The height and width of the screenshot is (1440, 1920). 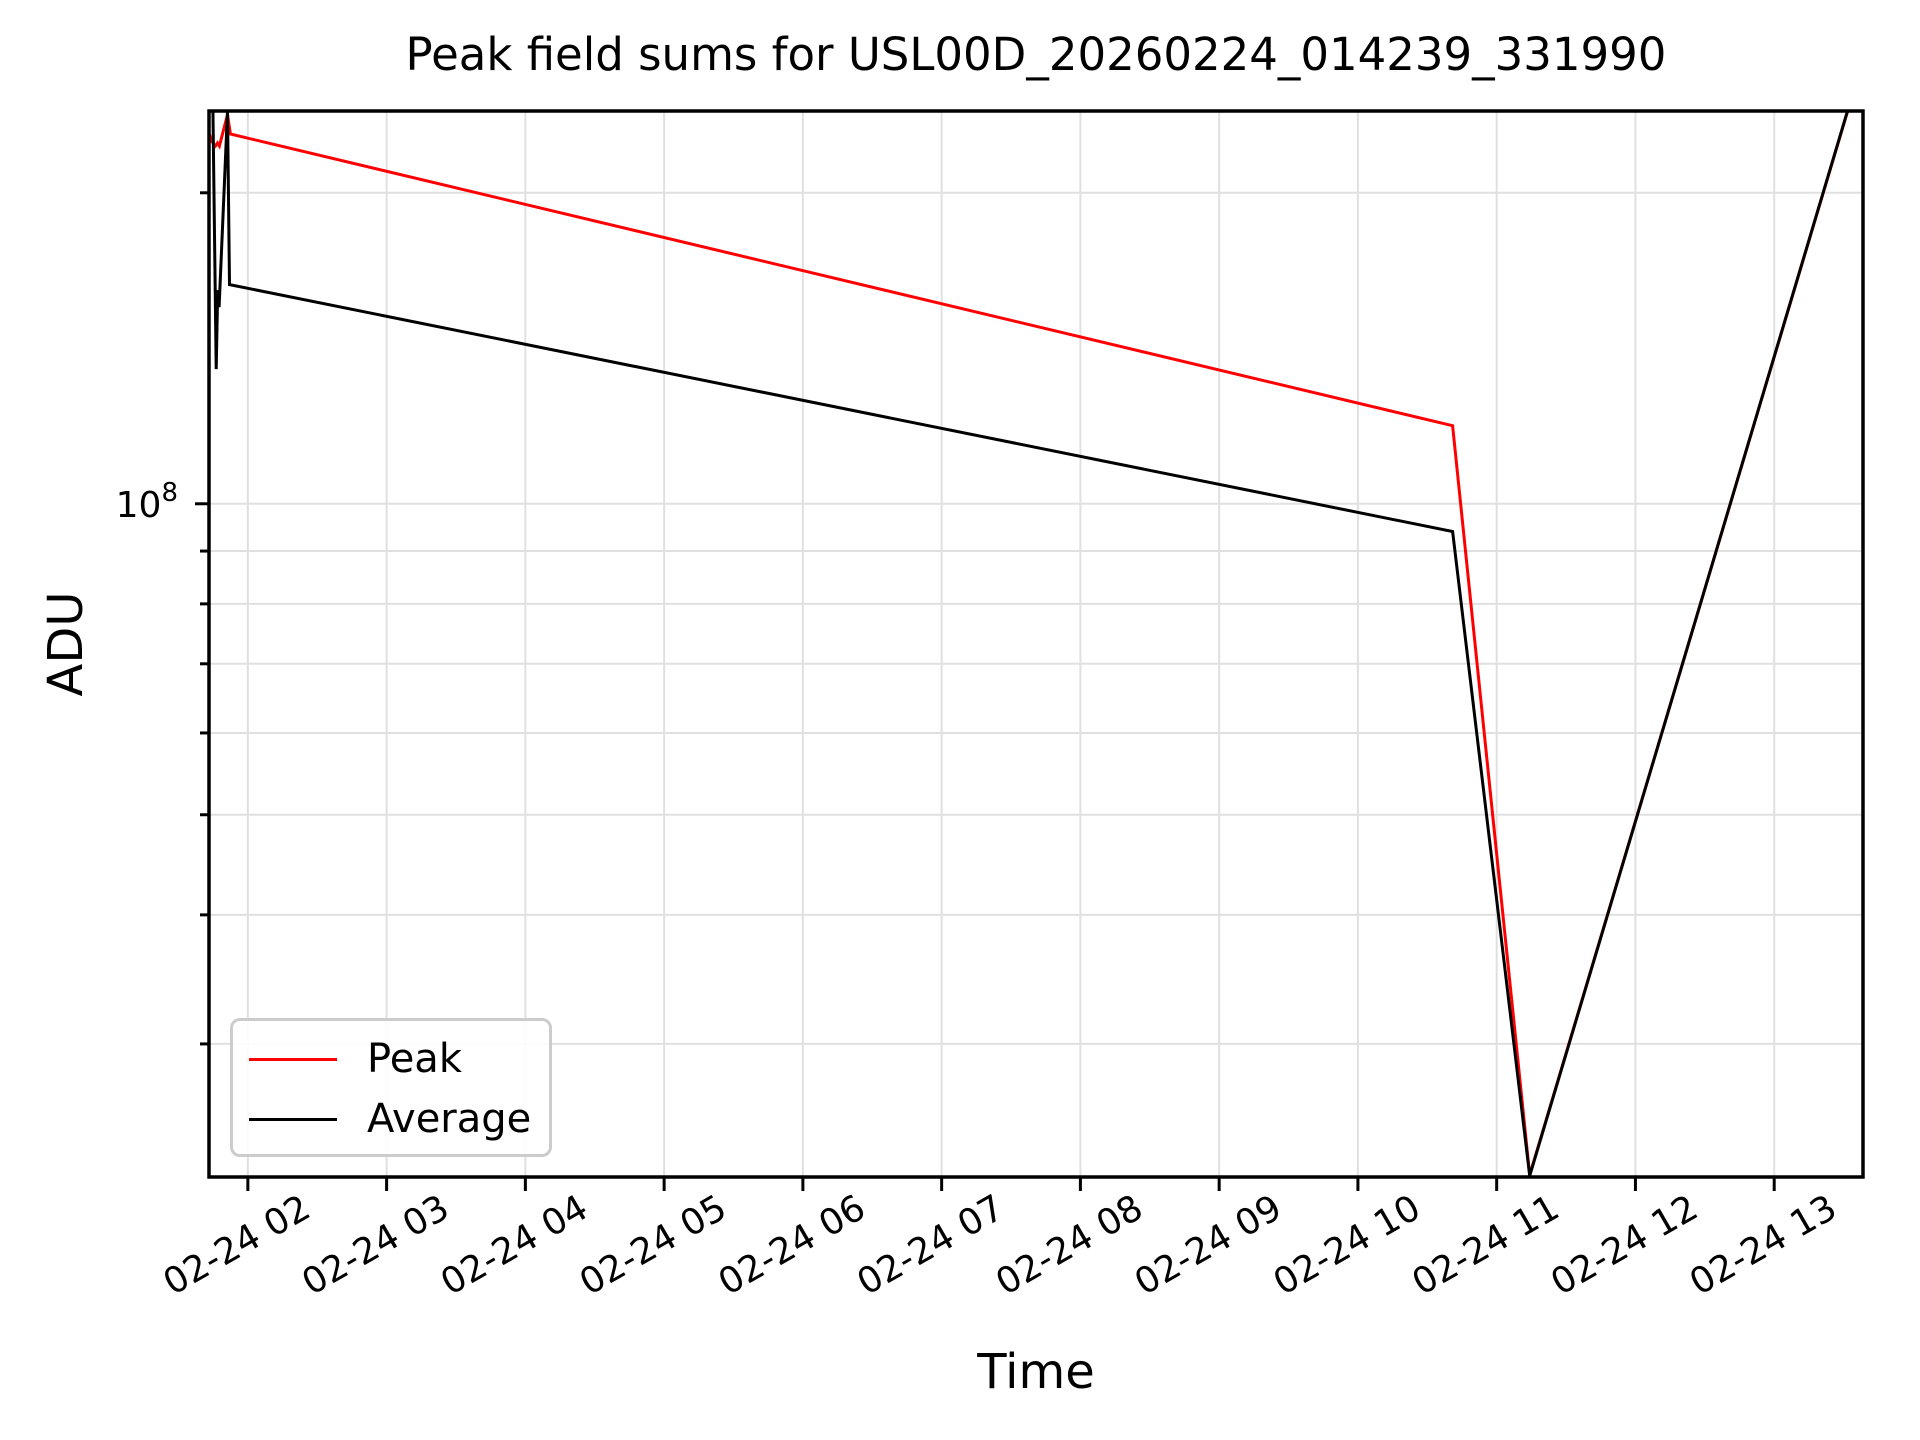 I want to click on peak-line-sample, so click(x=293, y=1059).